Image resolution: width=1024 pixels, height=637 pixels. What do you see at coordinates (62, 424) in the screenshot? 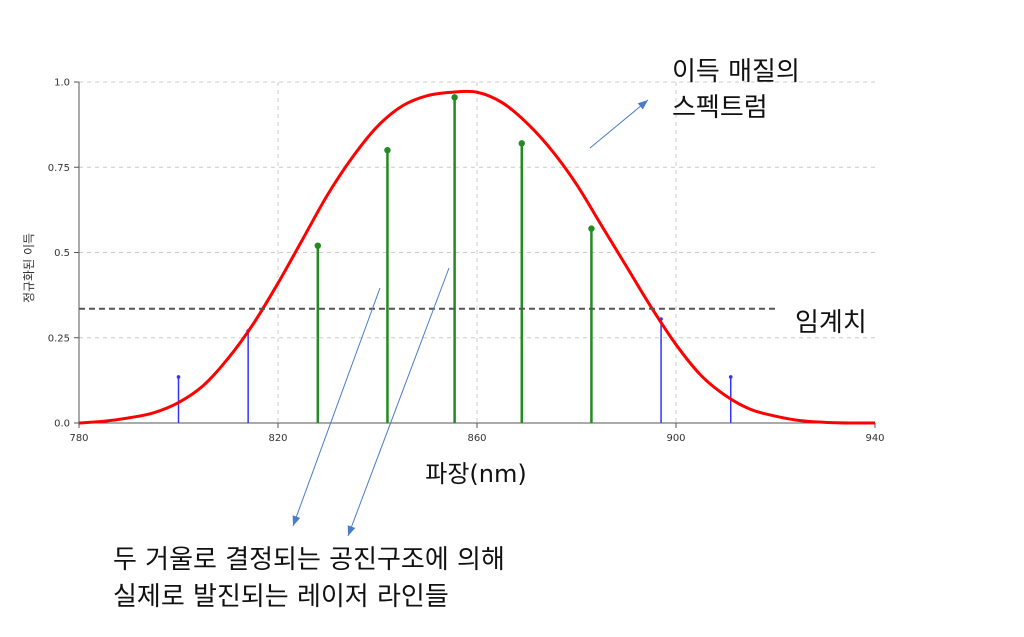
I see `y-tick-label: 0.0` at bounding box center [62, 424].